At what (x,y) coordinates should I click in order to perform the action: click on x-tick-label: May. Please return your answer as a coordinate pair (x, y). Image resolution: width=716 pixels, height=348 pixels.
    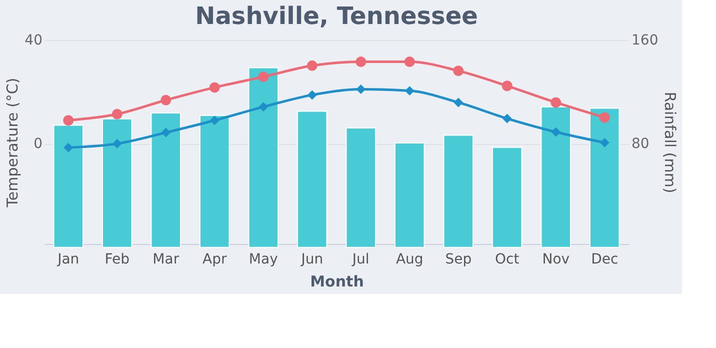
    Looking at the image, I should click on (263, 260).